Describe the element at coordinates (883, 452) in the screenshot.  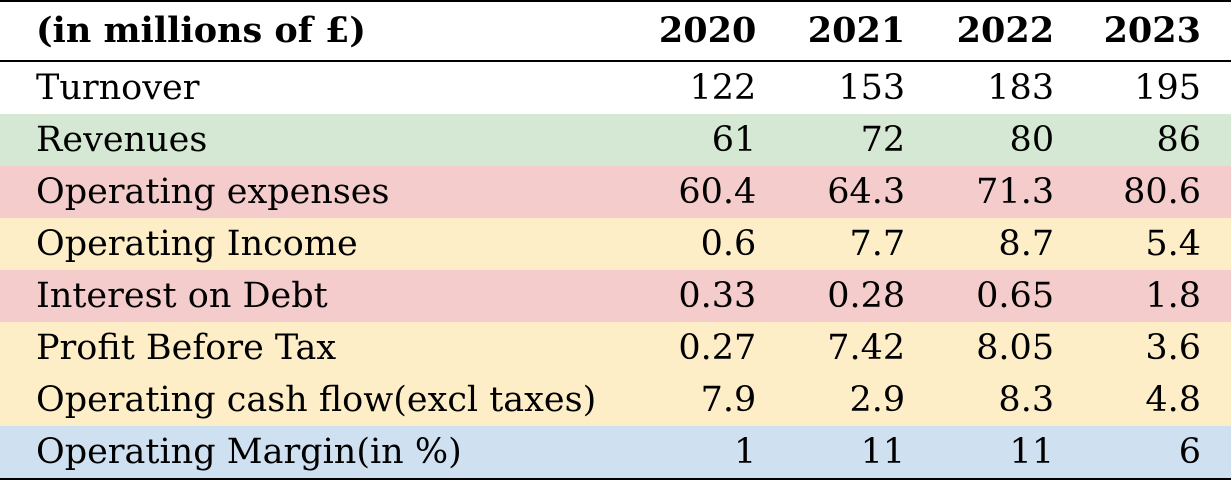
I see `row-value-2021: 11` at that location.